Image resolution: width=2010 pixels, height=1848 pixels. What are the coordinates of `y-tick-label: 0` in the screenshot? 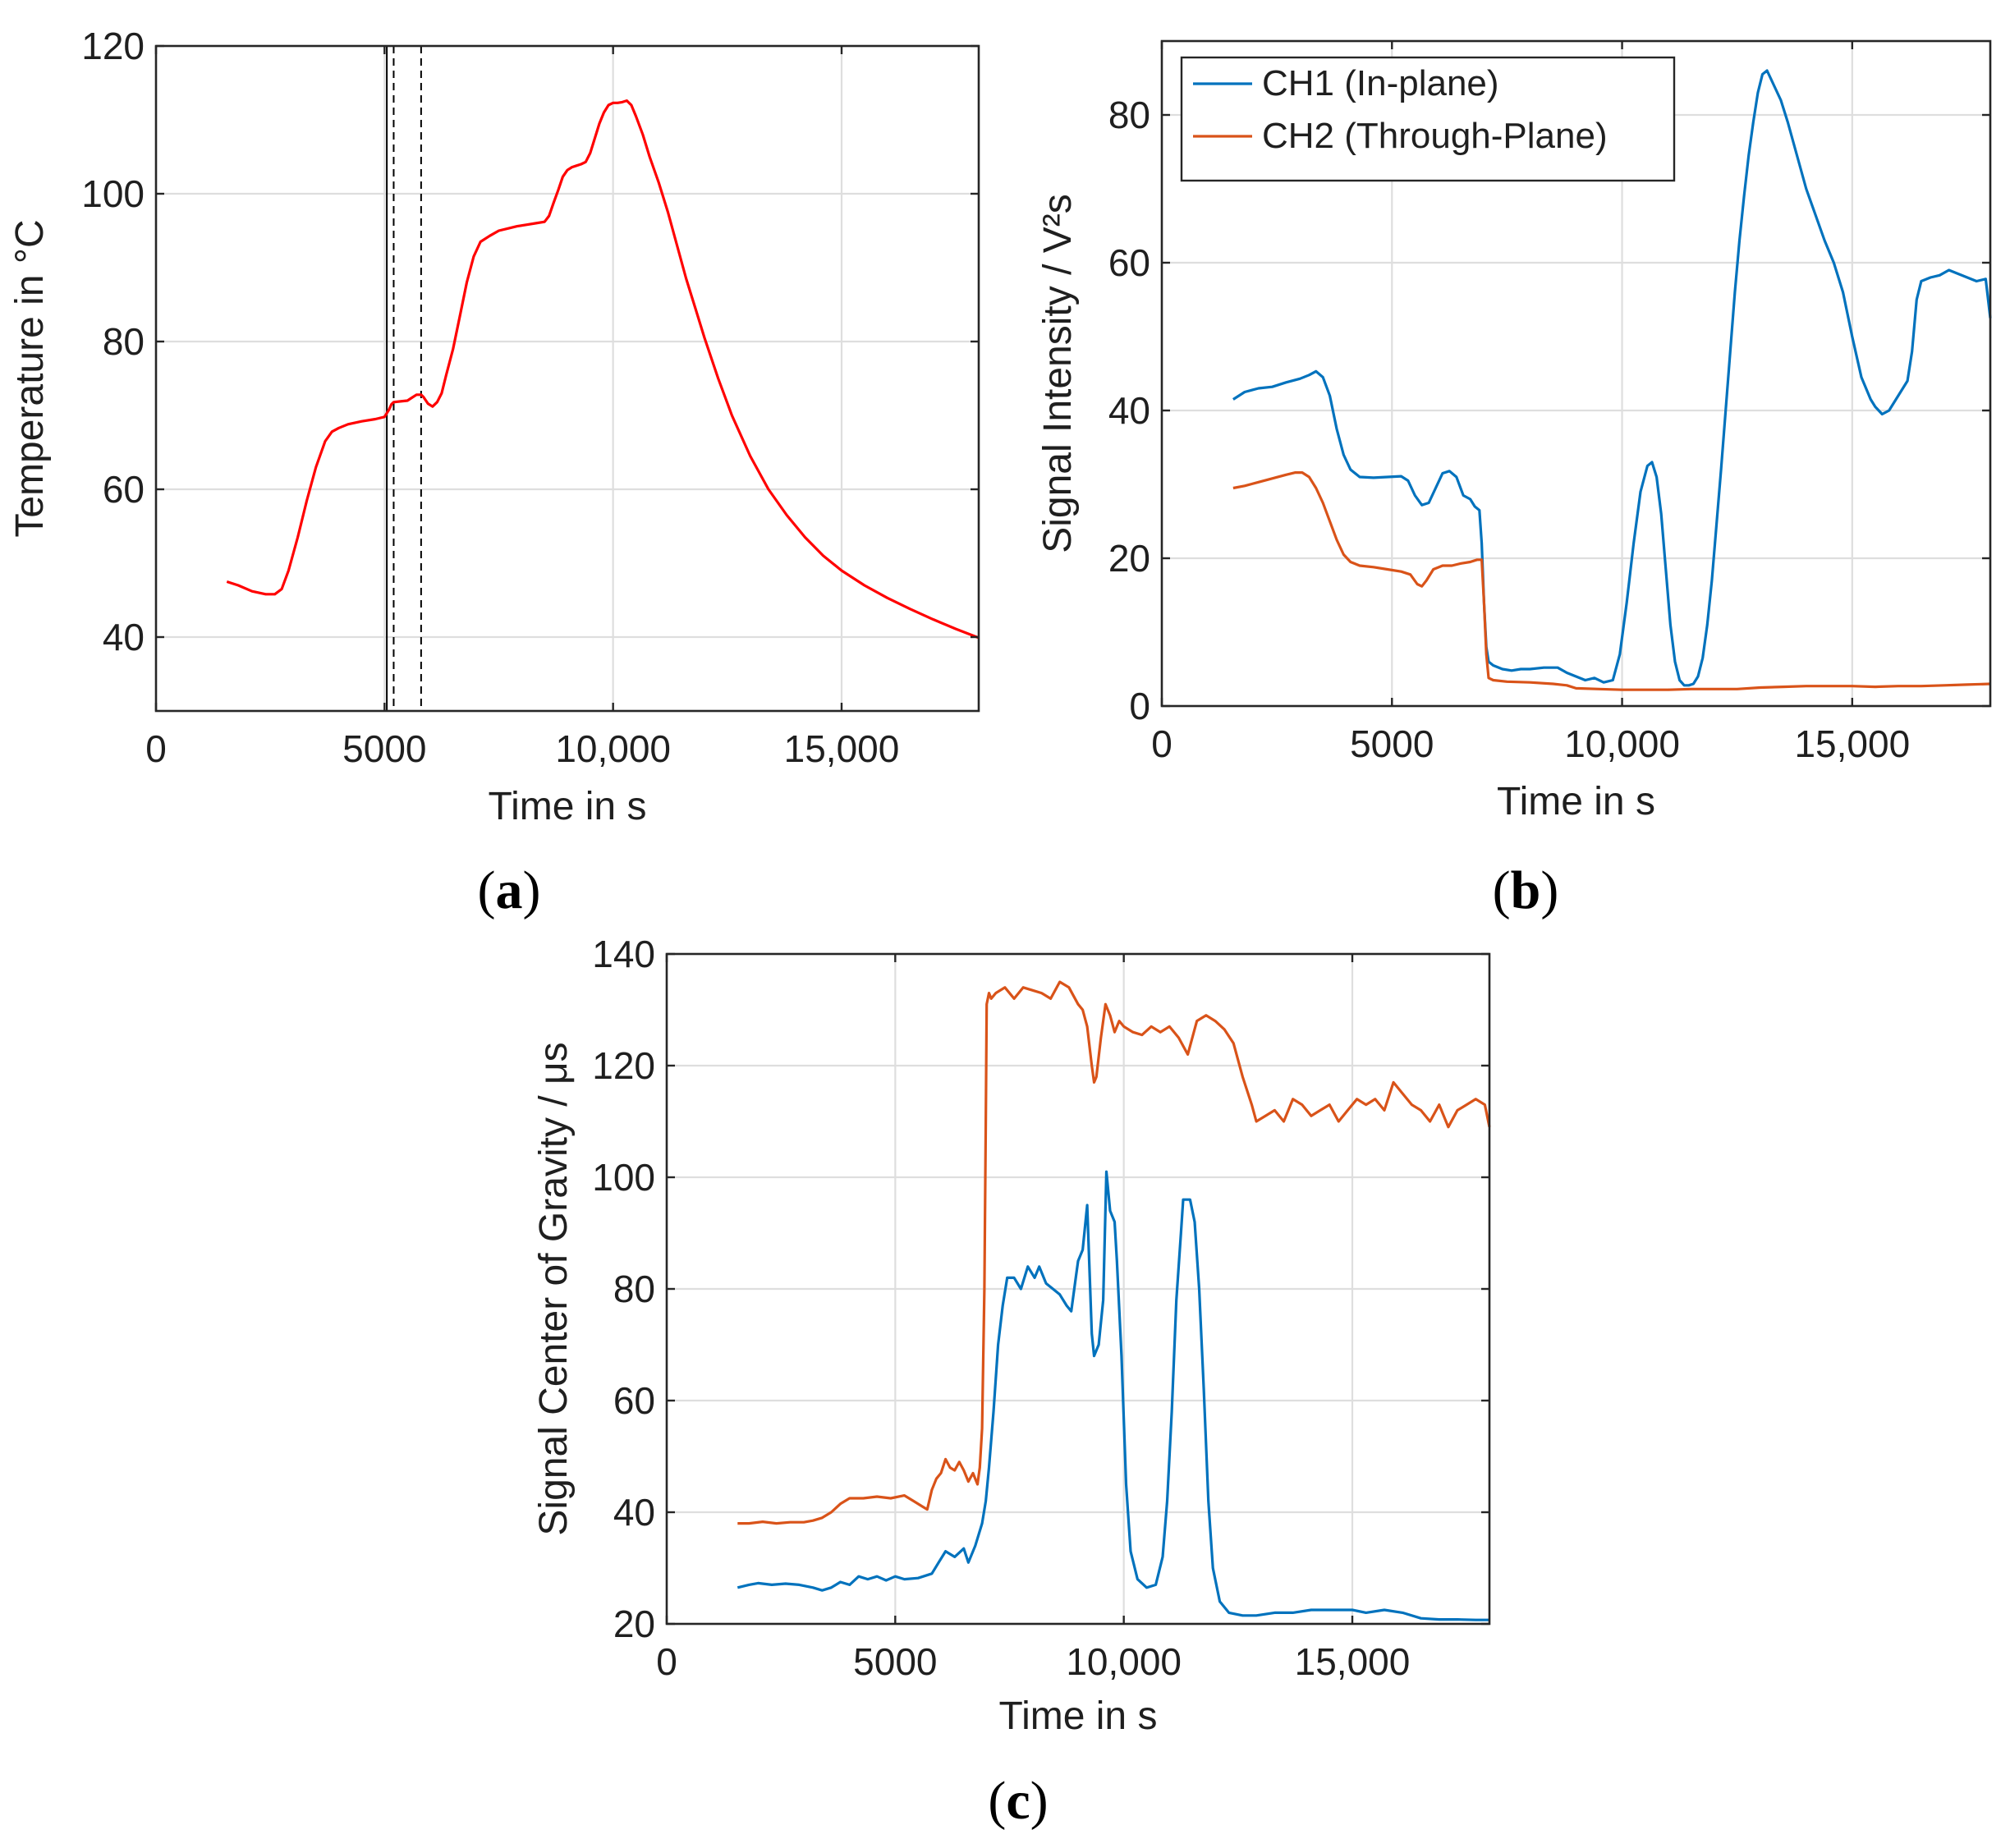 It's located at (1139, 706).